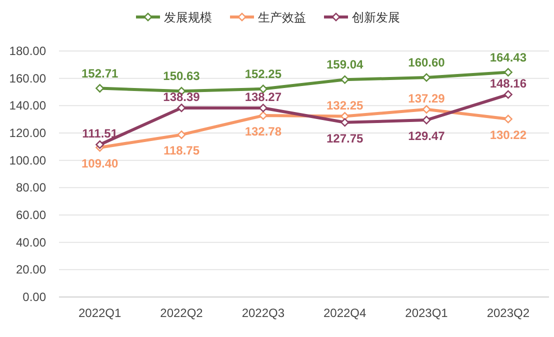 This screenshot has width=554, height=337. I want to click on x-tick-label: 2022Q2, so click(182, 313).